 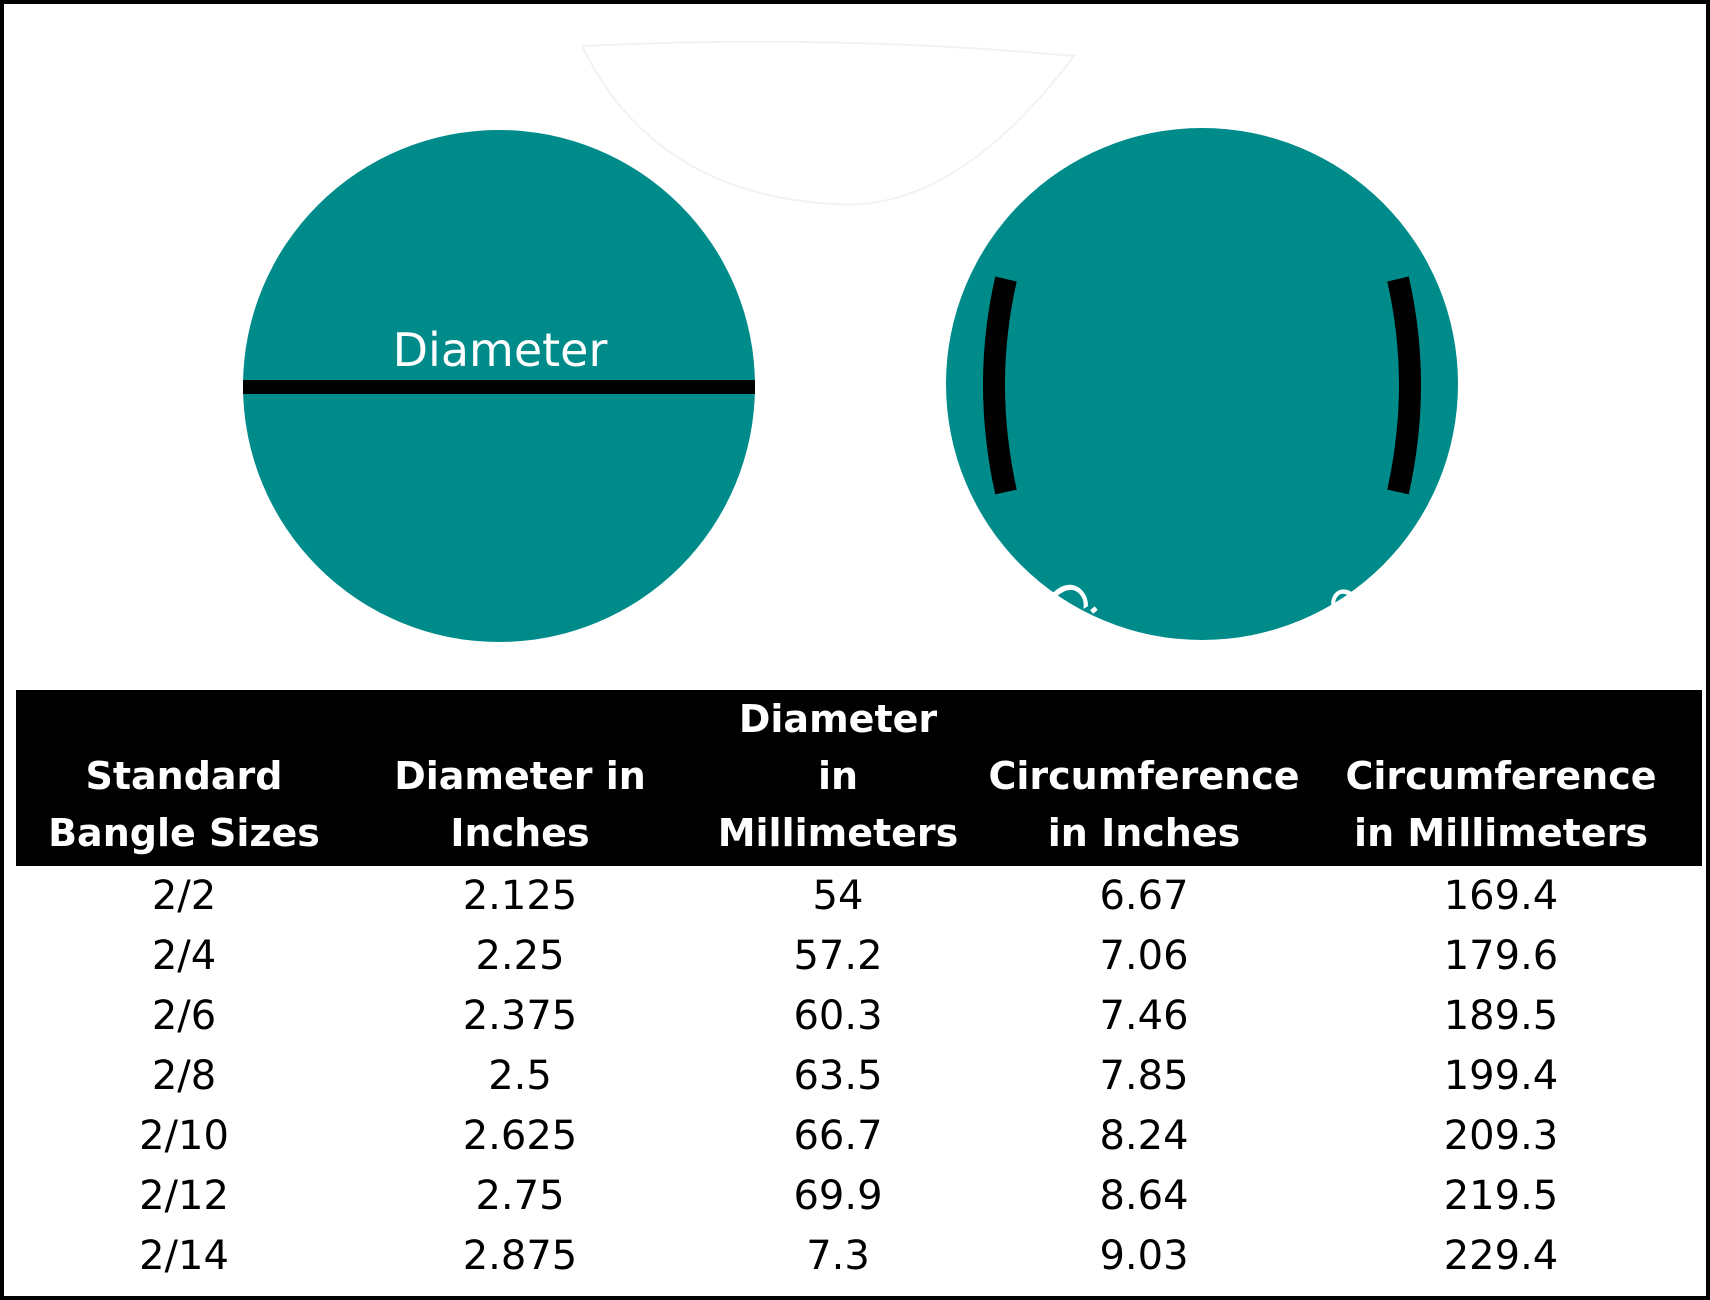 I want to click on header-circumference-inches: Circumference in Inches, so click(x=1144, y=804).